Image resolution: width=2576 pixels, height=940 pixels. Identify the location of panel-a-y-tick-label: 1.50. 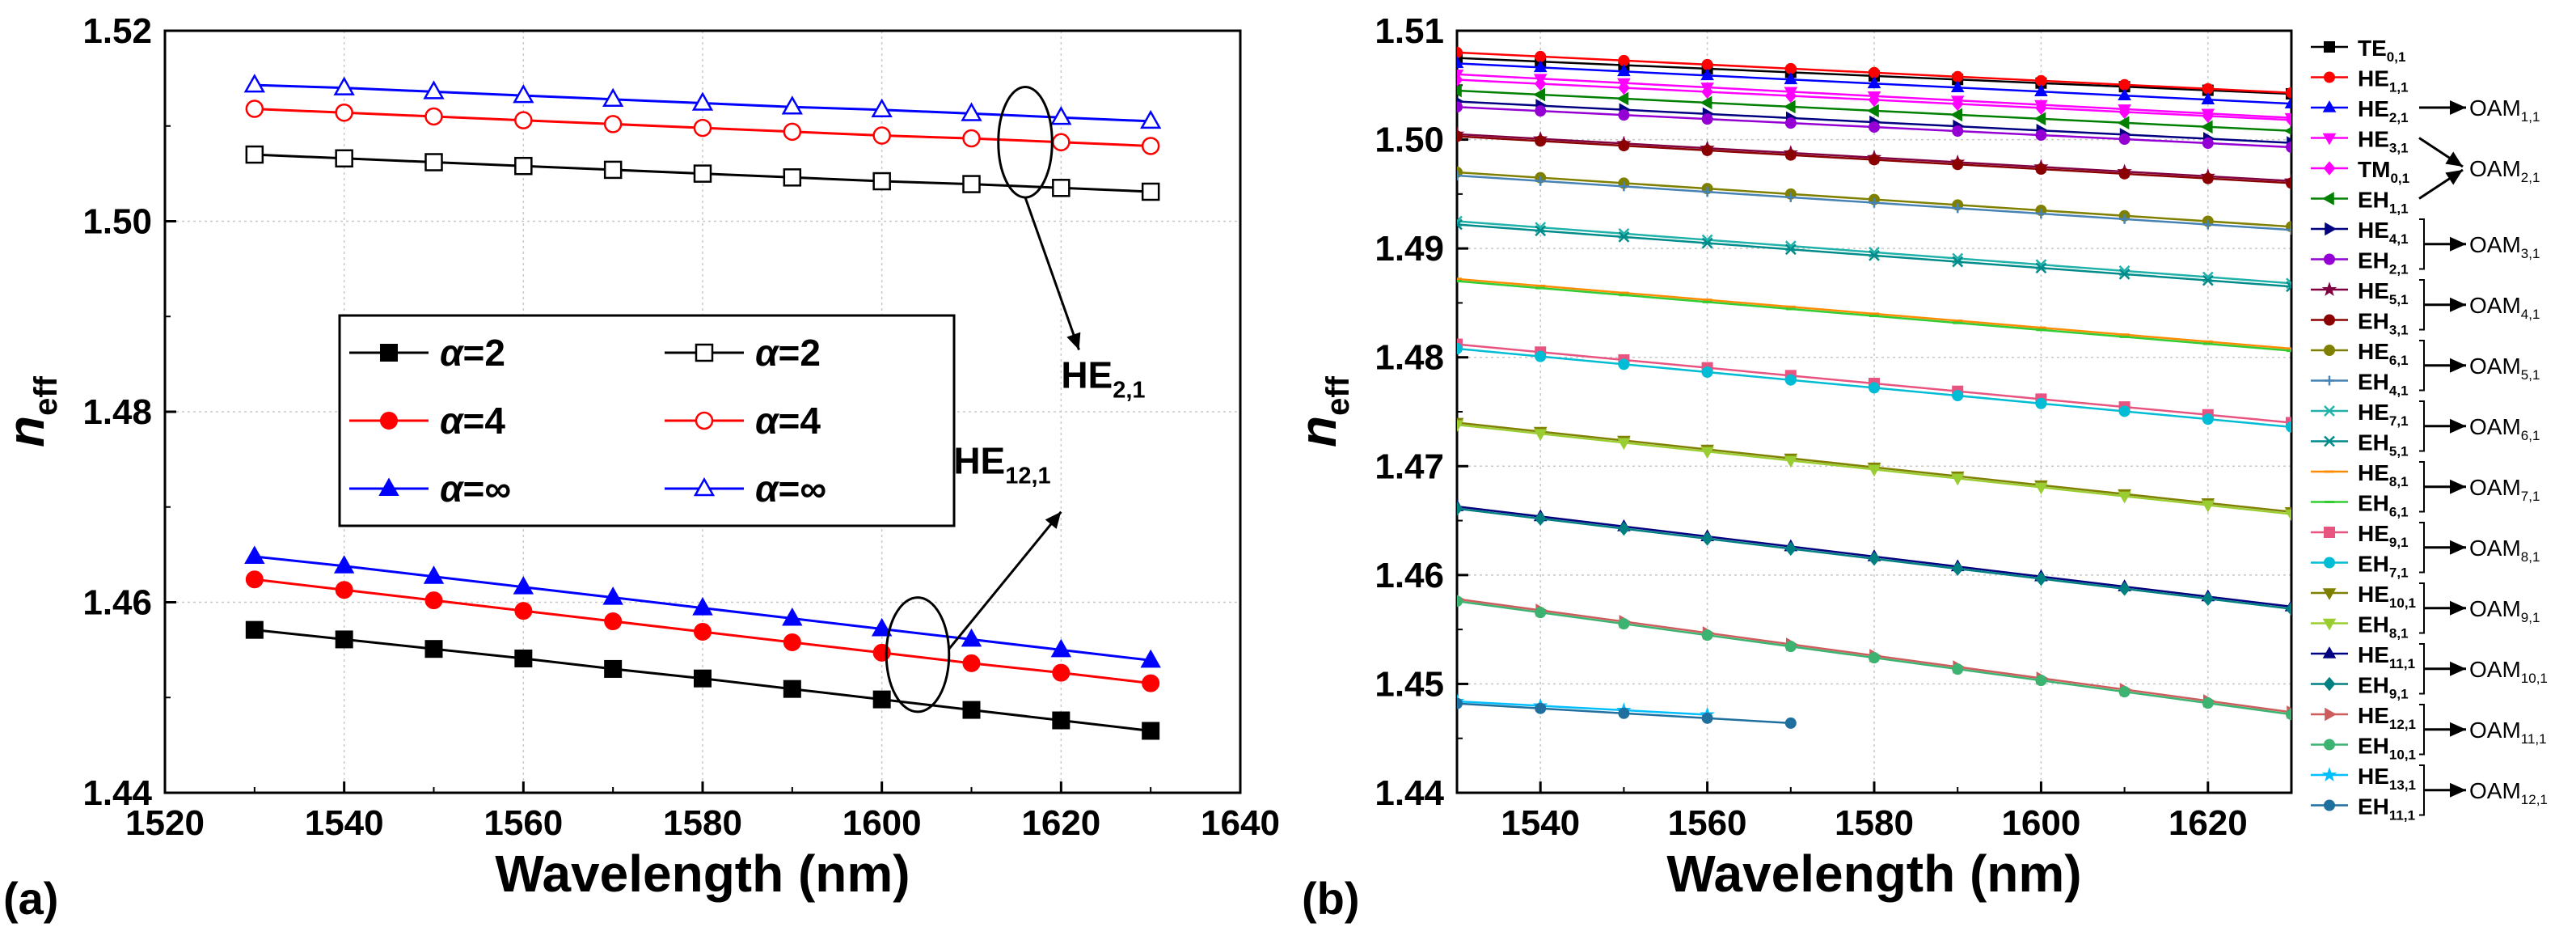
(117, 222).